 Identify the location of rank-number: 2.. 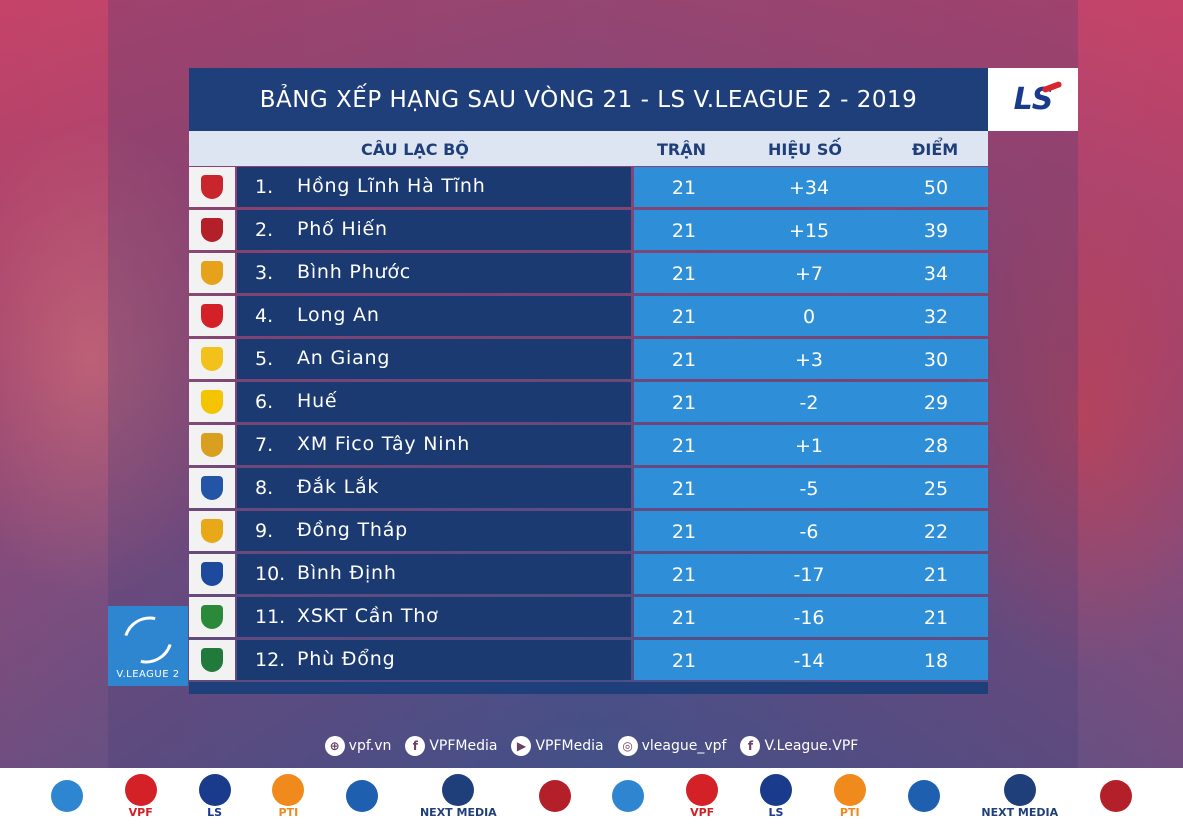
(264, 230).